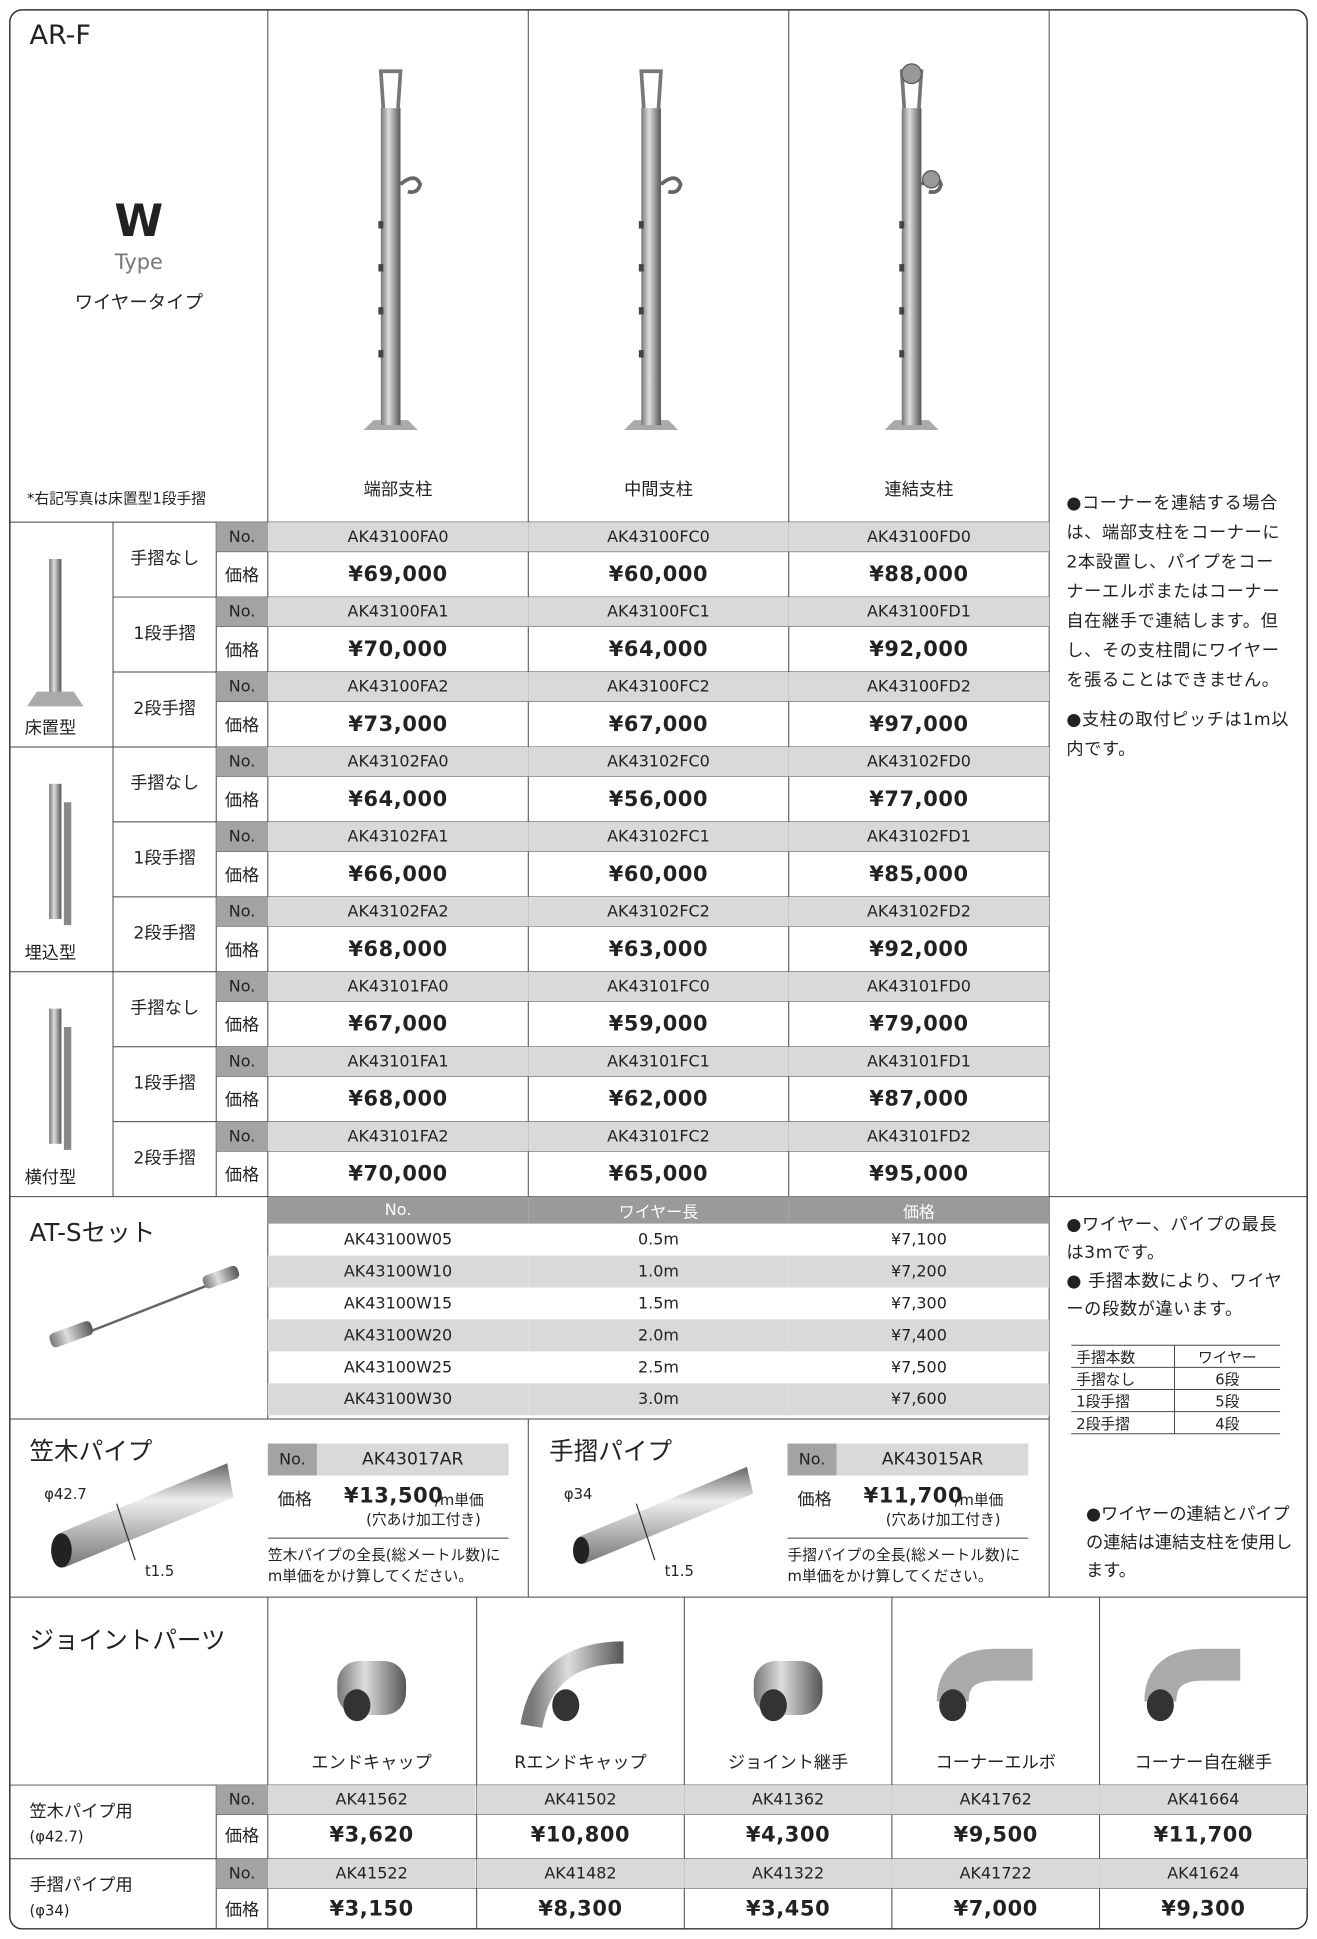  What do you see at coordinates (995, 1873) in the screenshot?
I see `part-number: AK41722` at bounding box center [995, 1873].